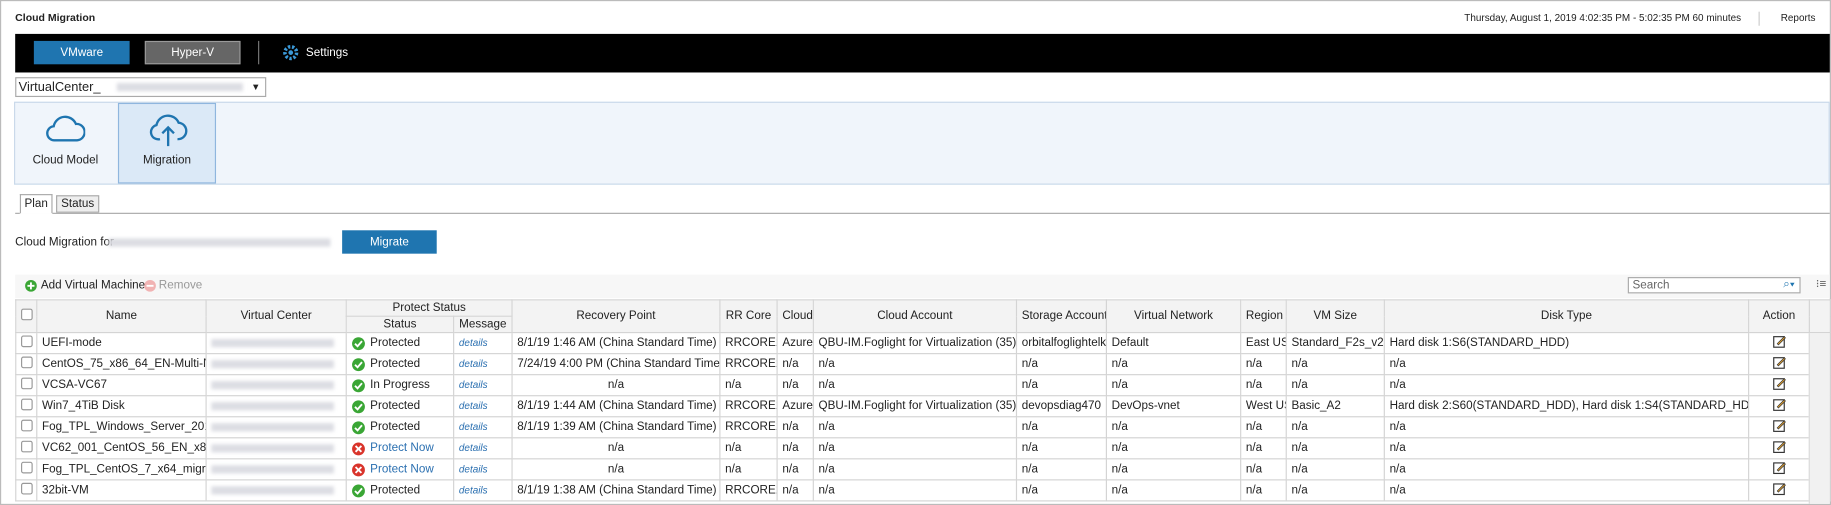 This screenshot has width=1831, height=505. I want to click on search-box: Search ⌕▾, so click(1714, 285).